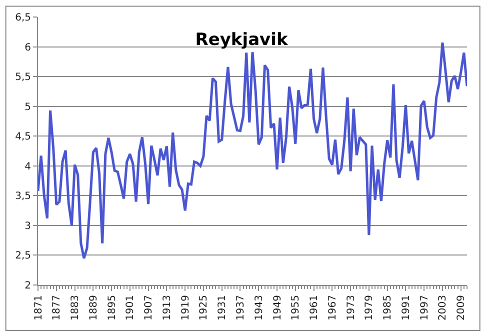 The height and width of the screenshot is (332, 483). I want to click on x-tick-label: 1919, so click(186, 307).